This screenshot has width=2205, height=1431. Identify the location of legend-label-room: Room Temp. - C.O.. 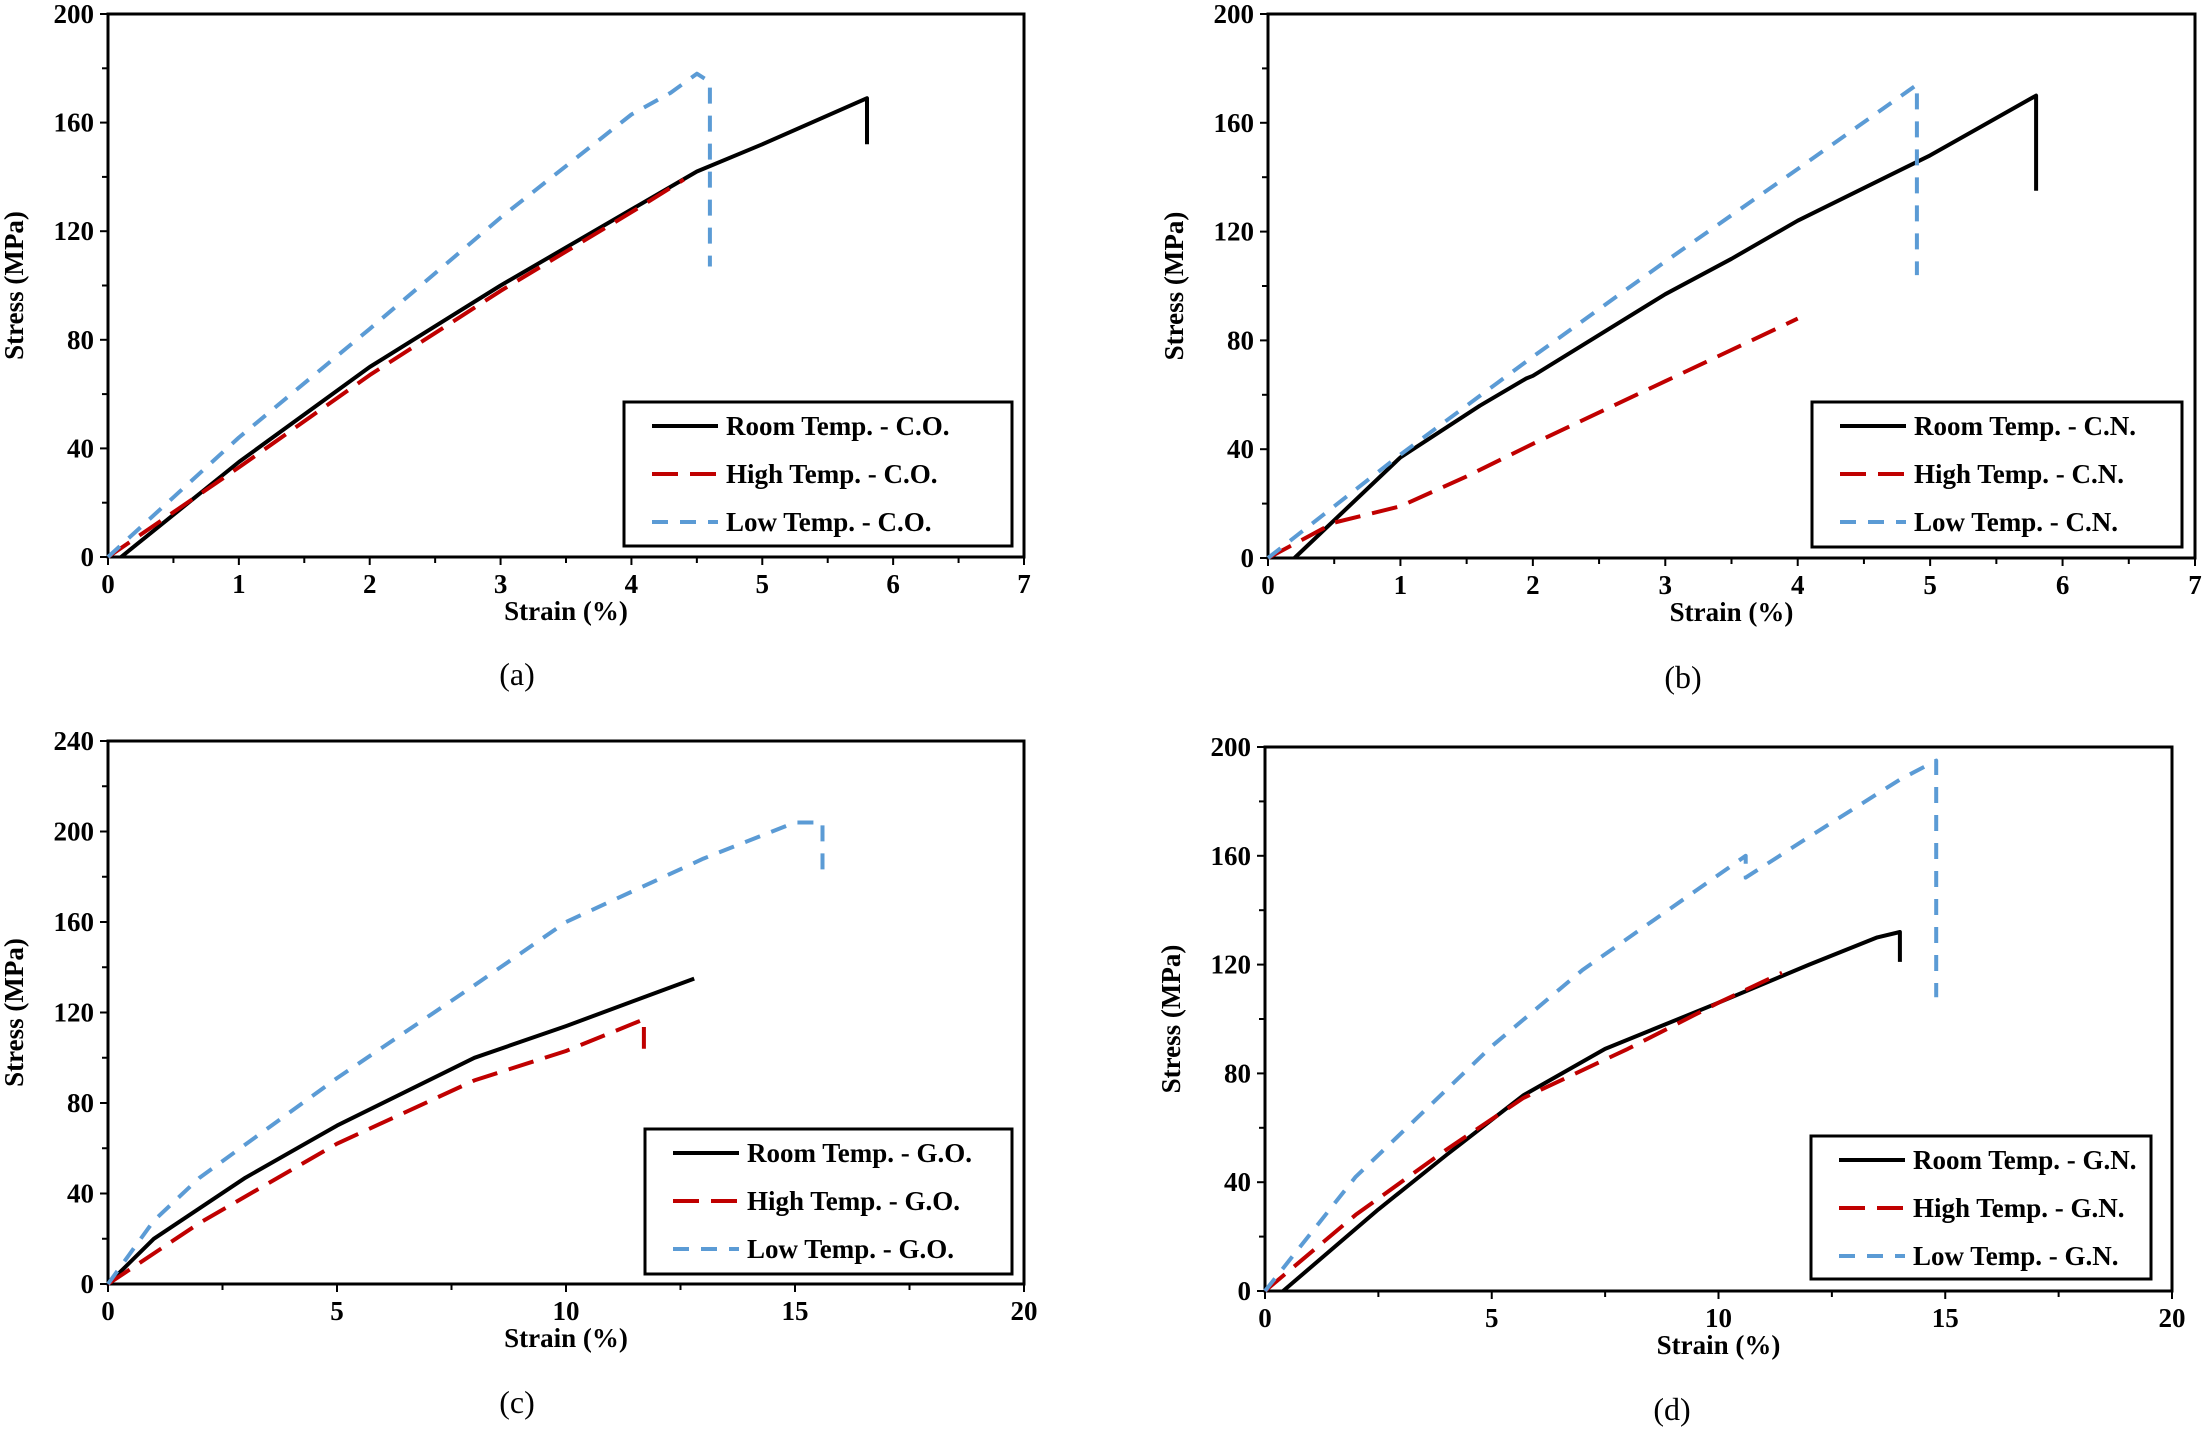
(838, 426).